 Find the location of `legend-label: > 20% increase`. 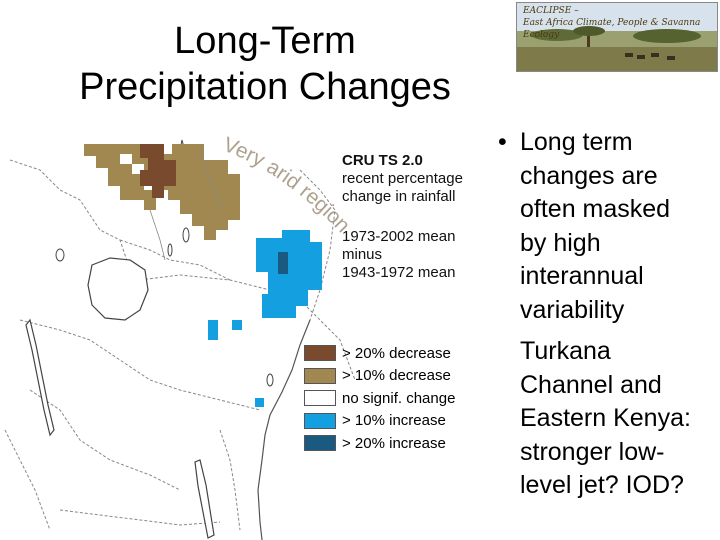

legend-label: > 20% increase is located at coordinates (394, 443).